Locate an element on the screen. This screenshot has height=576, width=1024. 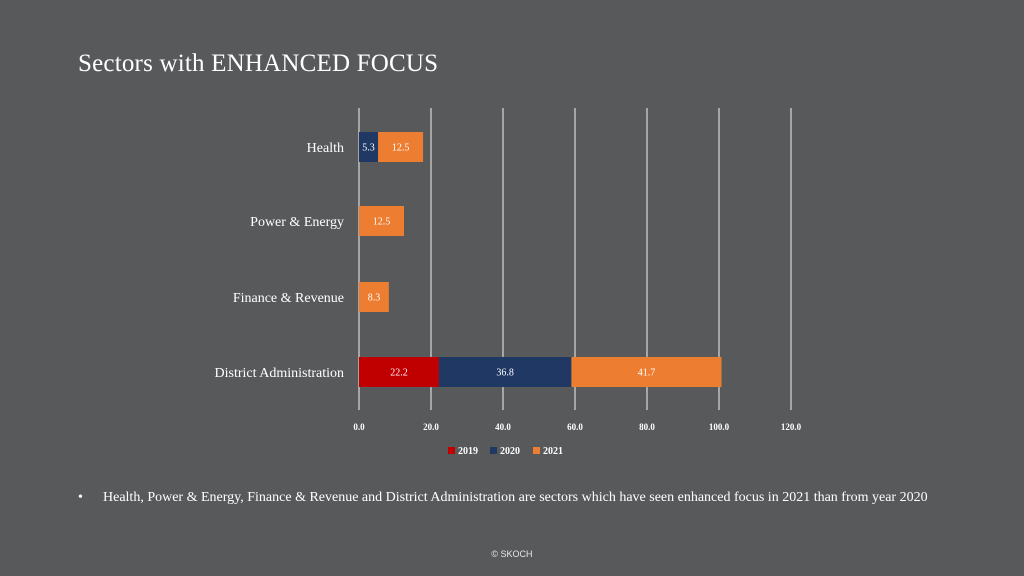
category-label: Health is located at coordinates (325, 148).